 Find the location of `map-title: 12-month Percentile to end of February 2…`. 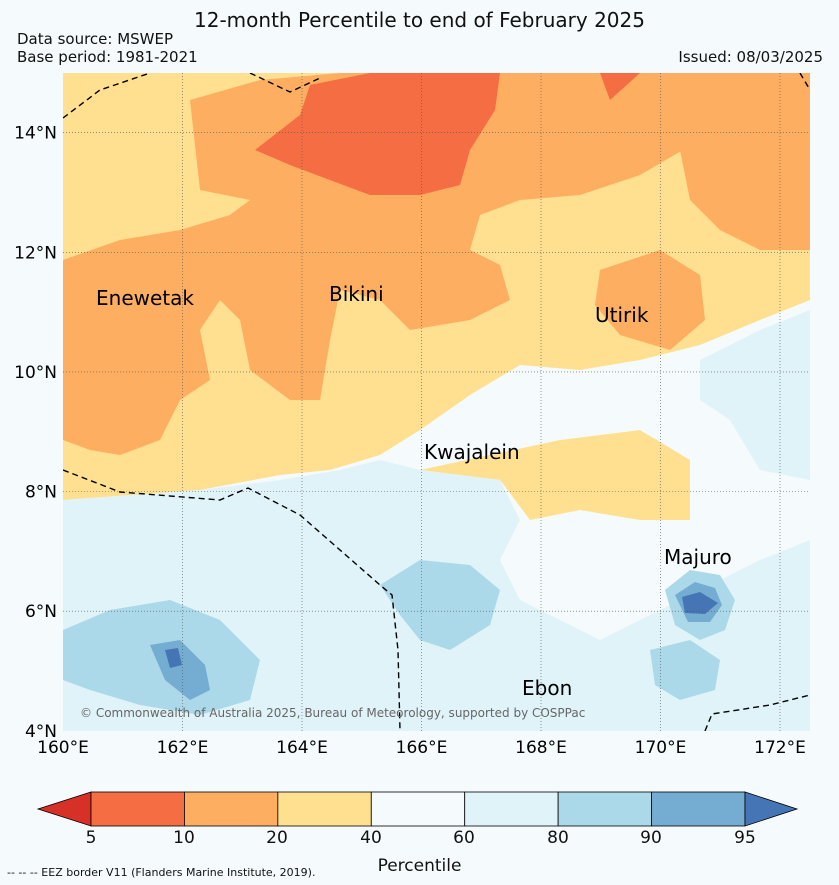

map-title: 12-month Percentile to end of February 2… is located at coordinates (419, 20).